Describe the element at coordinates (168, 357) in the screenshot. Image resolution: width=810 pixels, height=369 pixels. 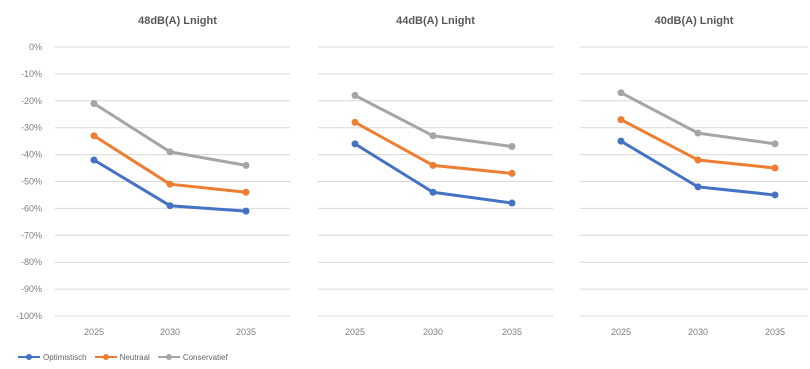
I see `legend-swatch-conservatief` at that location.